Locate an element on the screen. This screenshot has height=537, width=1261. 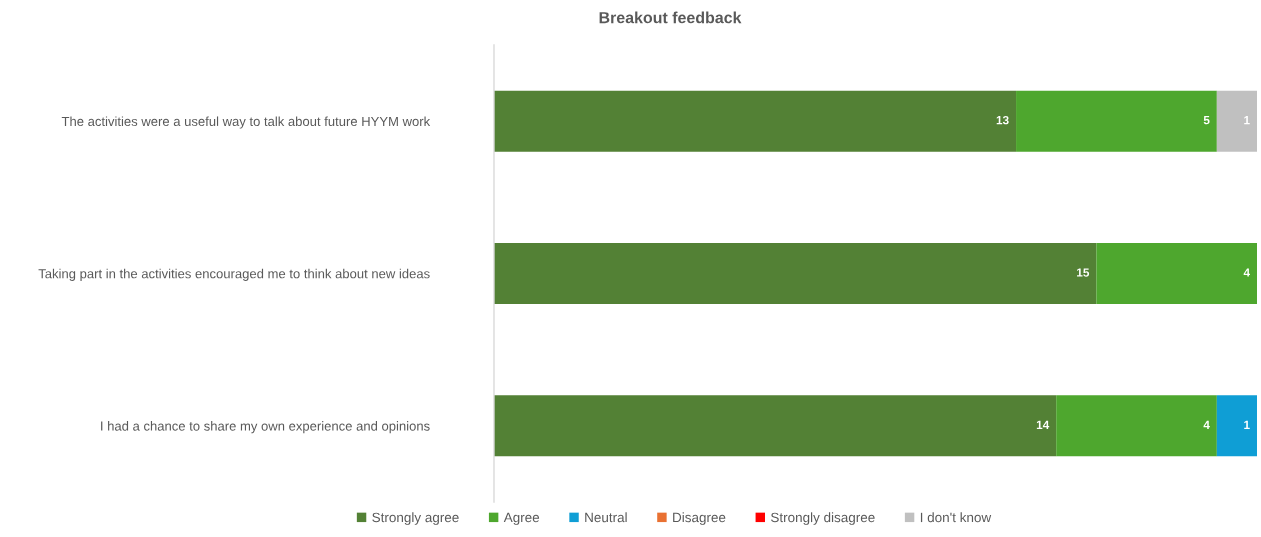
y-tick-label: I had a chance to share my own experience and opinions is located at coordinates (265, 427).